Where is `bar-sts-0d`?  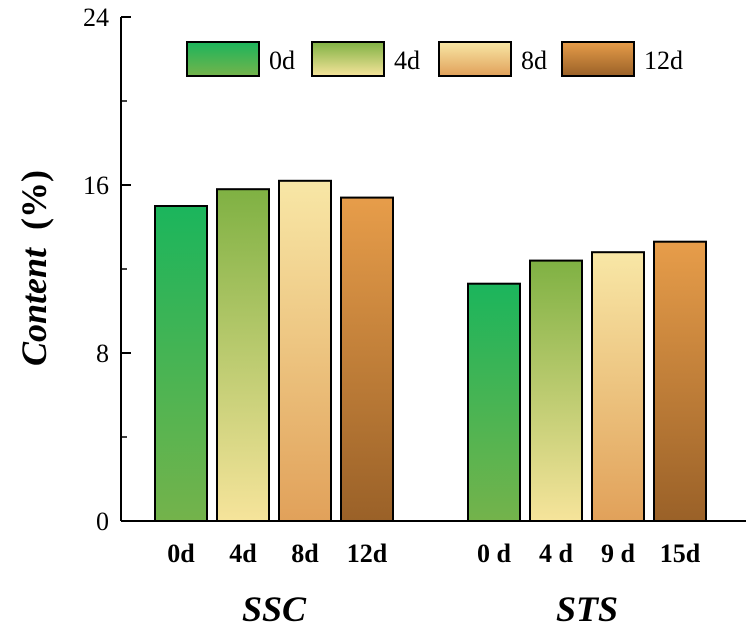 bar-sts-0d is located at coordinates (494, 402).